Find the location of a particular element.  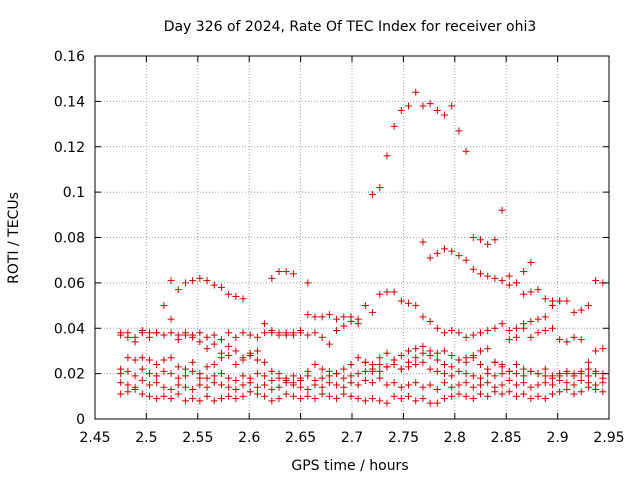

y-tick-label: 0.04 is located at coordinates (69, 329).